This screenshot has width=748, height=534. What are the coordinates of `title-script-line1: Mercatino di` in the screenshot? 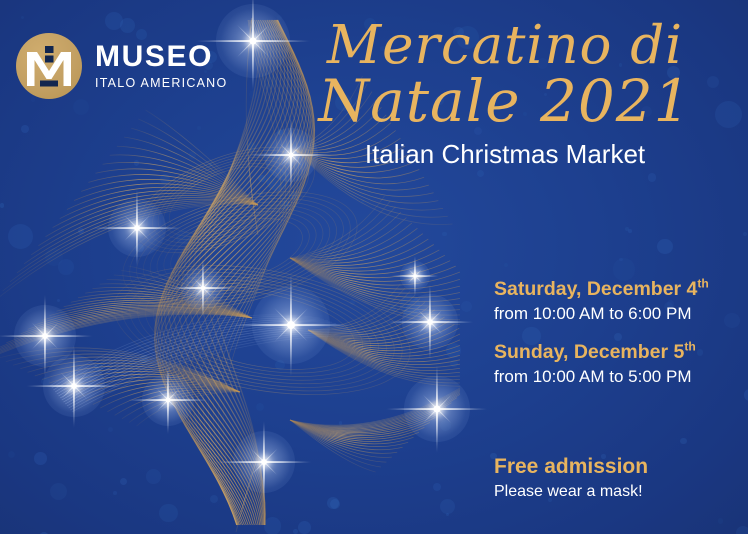 It's located at (505, 45).